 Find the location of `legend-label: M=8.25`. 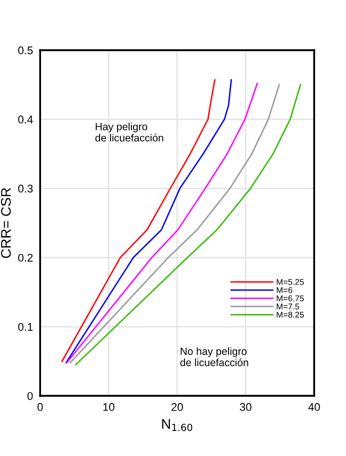

legend-label: M=8.25 is located at coordinates (290, 315).